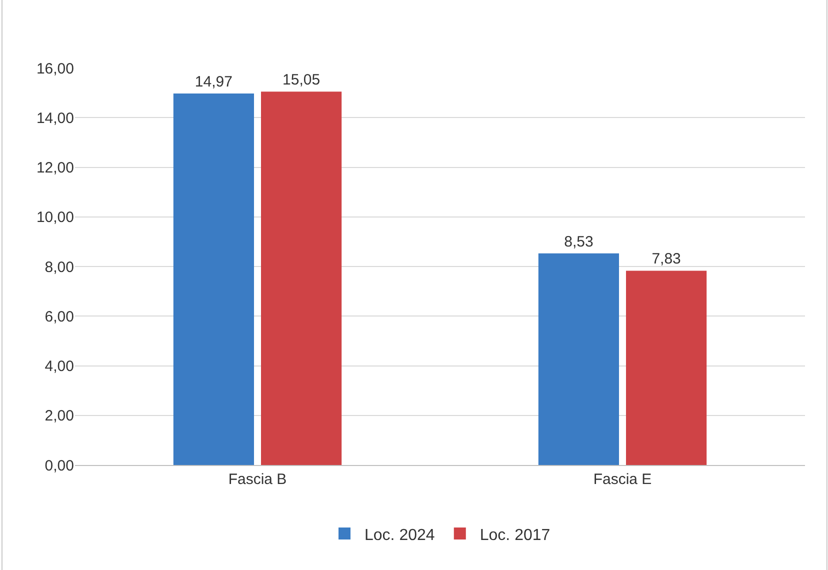 Image resolution: width=828 pixels, height=570 pixels. I want to click on data-label: 15,05, so click(301, 80).